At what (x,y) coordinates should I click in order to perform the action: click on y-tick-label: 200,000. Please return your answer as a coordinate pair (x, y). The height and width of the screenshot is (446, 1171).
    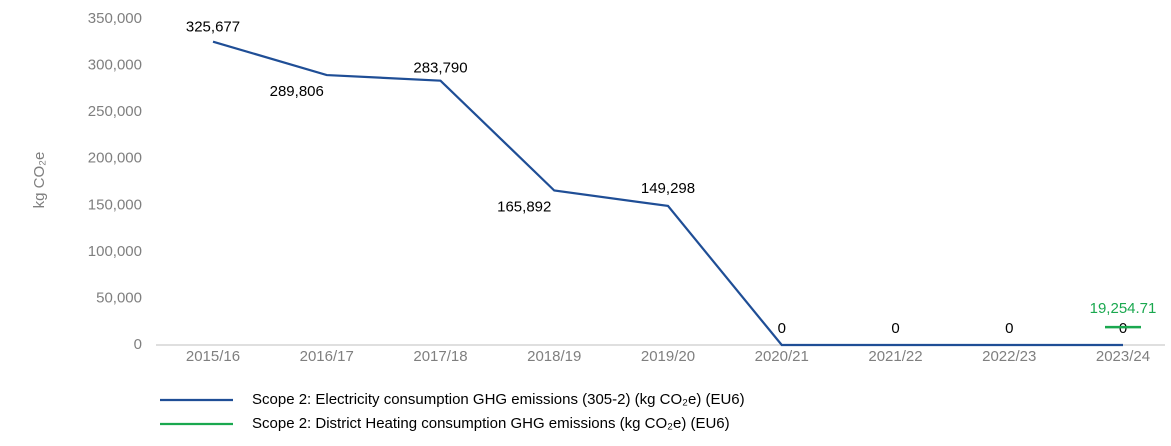
    Looking at the image, I should click on (115, 158).